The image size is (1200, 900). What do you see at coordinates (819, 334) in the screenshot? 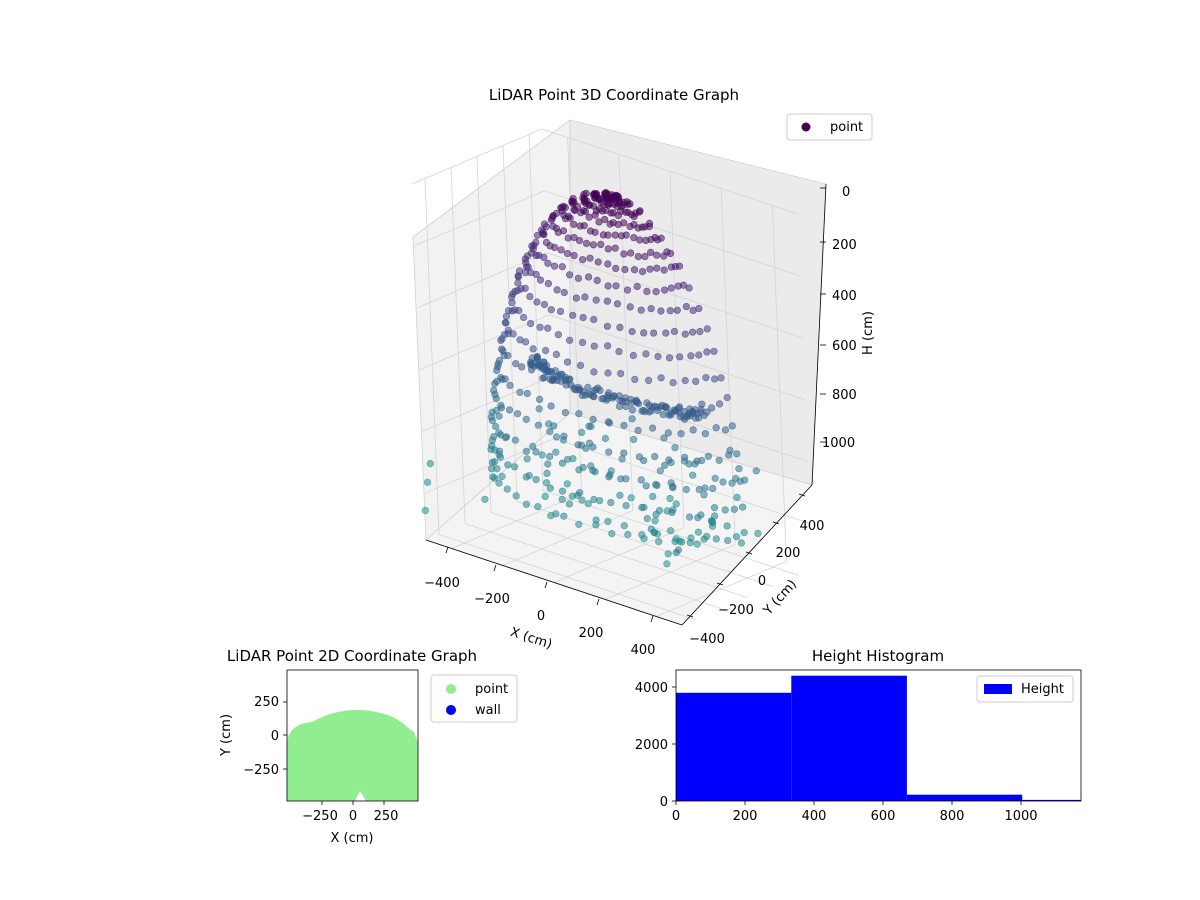
I see `z-axis-line` at bounding box center [819, 334].